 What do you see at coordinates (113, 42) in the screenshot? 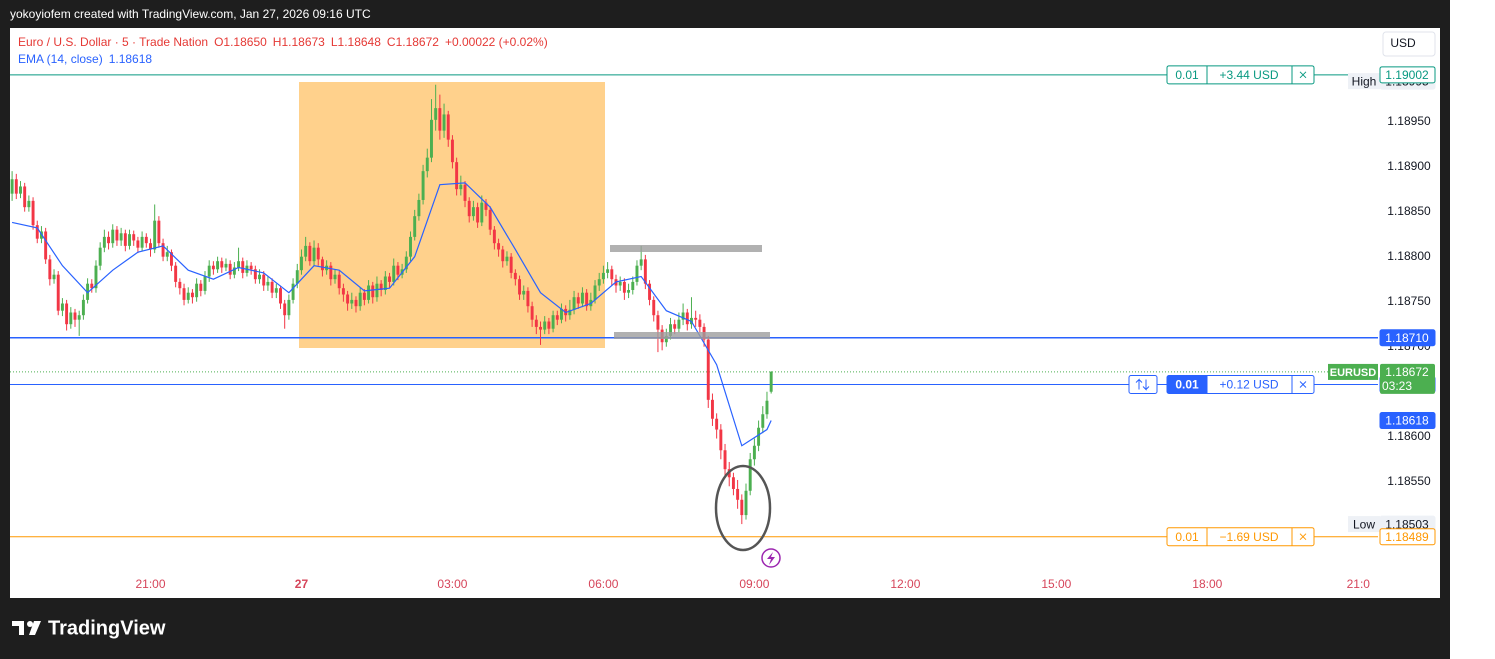
I see `legend-title: Euro / U.S. Dollar · 5 · Trade Nation` at bounding box center [113, 42].